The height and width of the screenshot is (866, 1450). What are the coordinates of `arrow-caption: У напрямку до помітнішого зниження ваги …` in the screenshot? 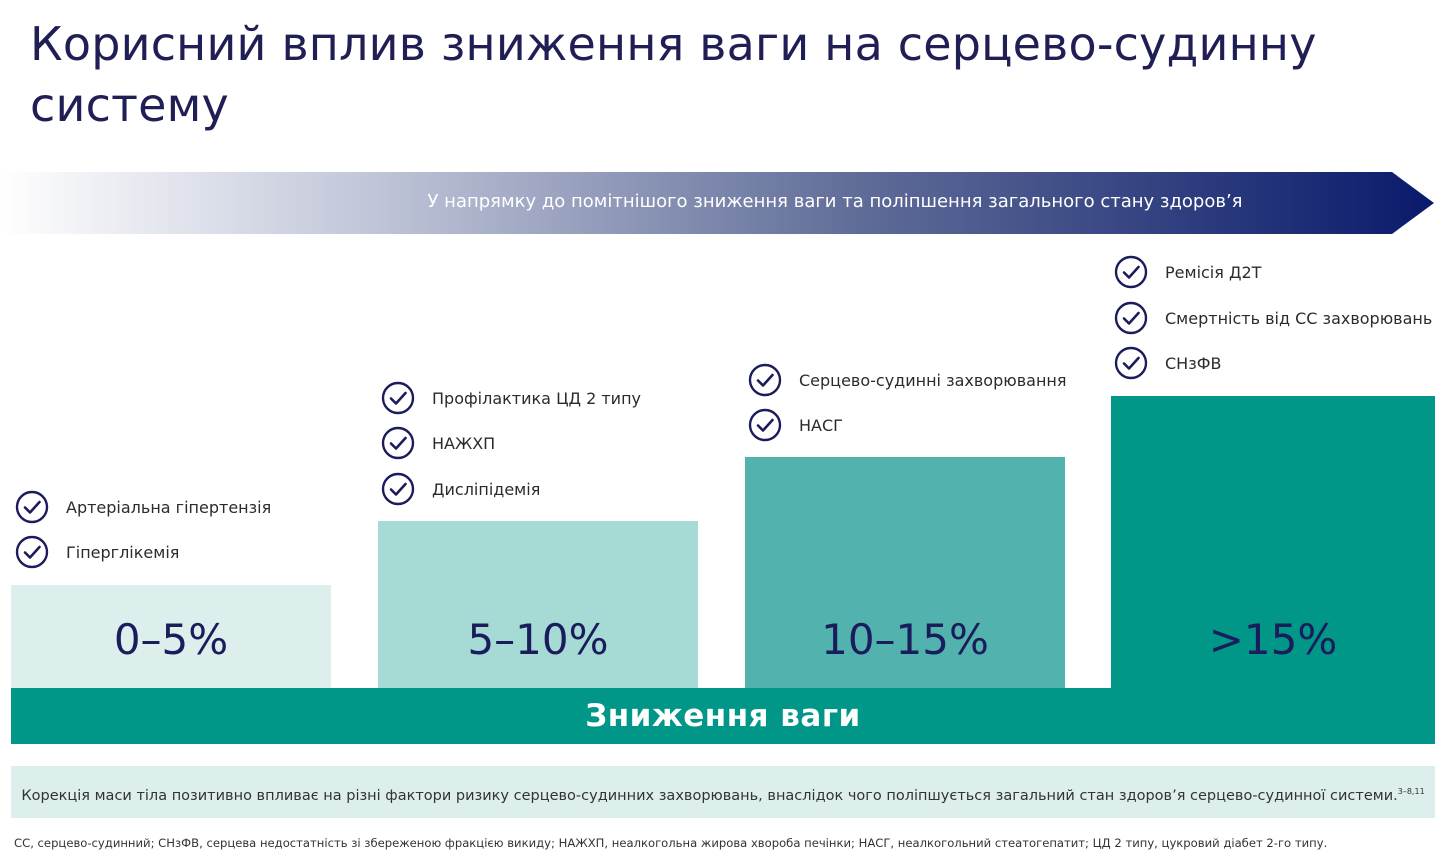 It's located at (835, 201).